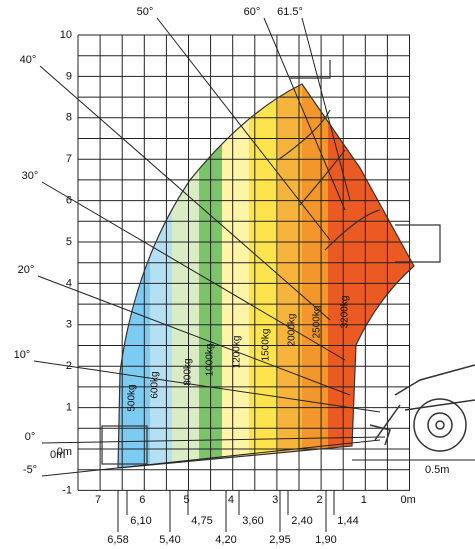 The height and width of the screenshot is (549, 475). I want to click on y-label: 10, so click(66, 35).